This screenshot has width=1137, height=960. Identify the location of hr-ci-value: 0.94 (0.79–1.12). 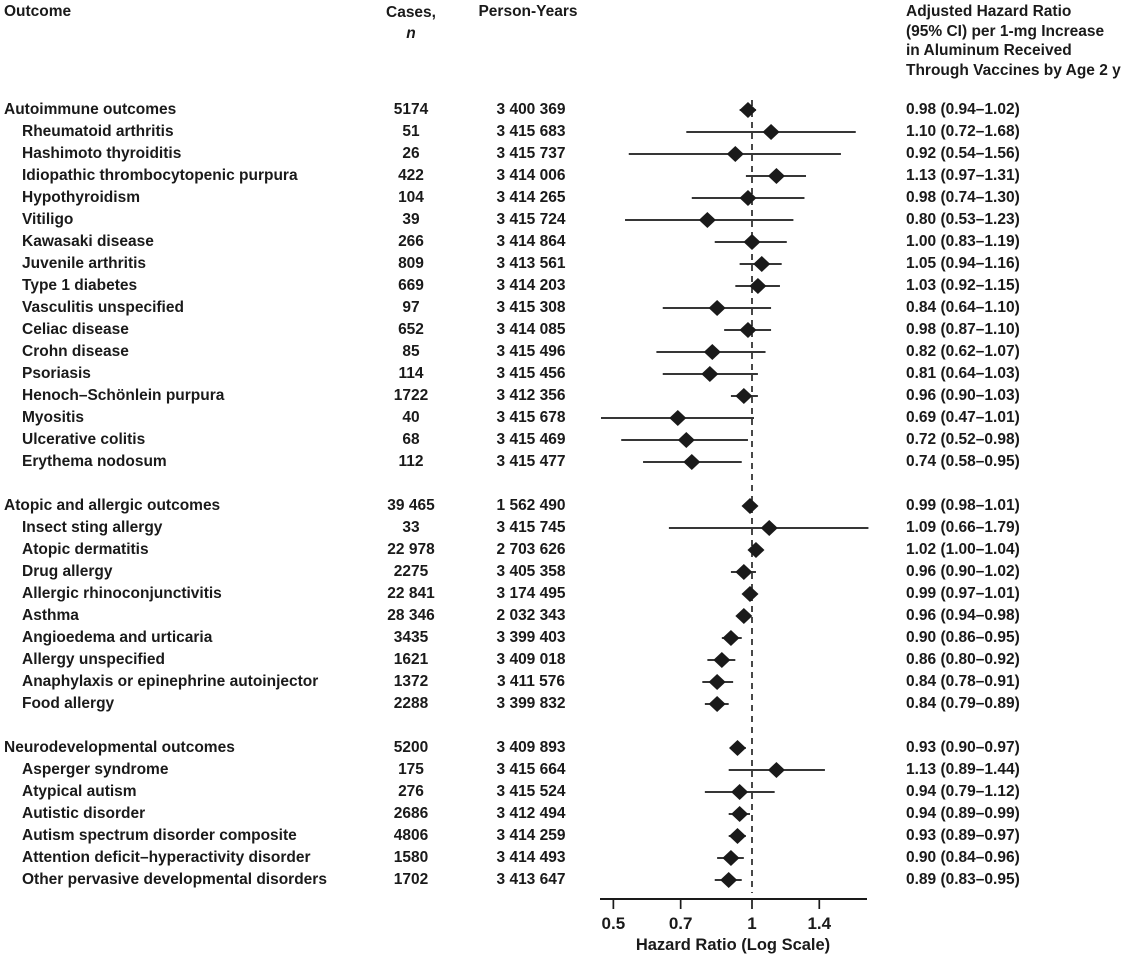
(963, 791).